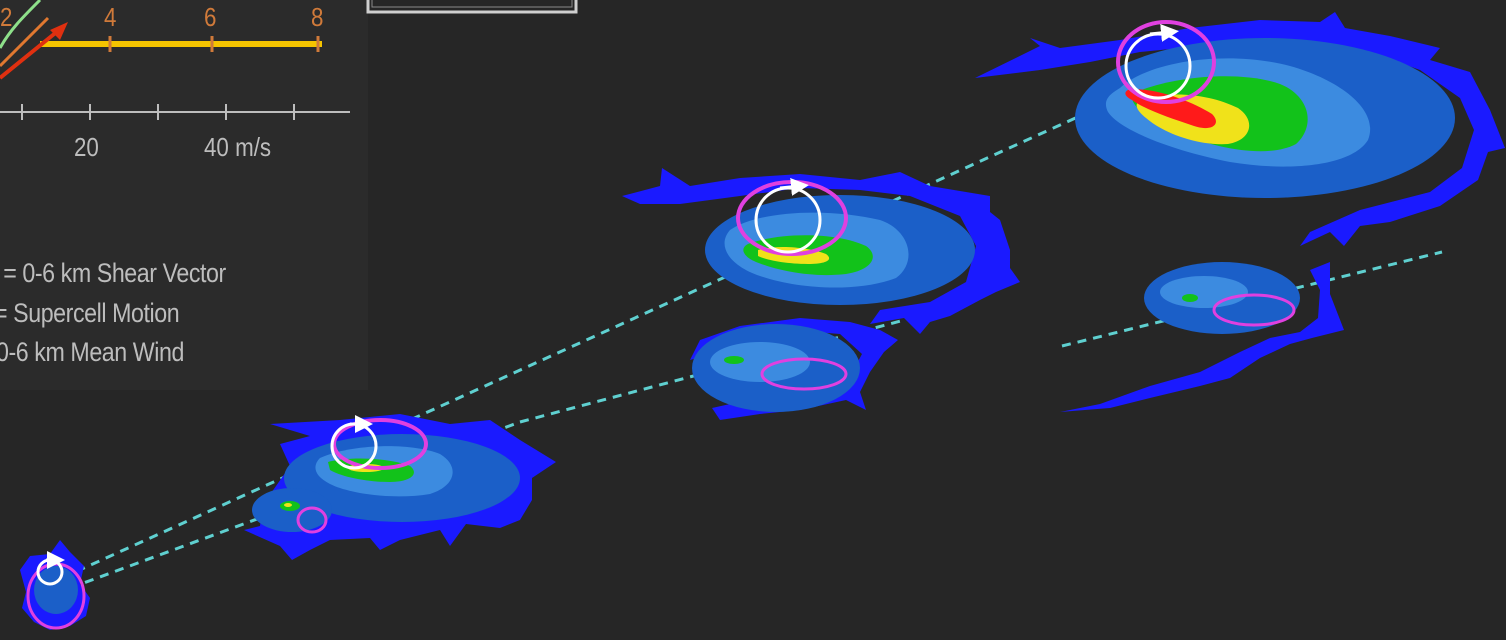 This screenshot has height=640, width=1506. I want to click on updraft-right-lower, so click(1254, 310).